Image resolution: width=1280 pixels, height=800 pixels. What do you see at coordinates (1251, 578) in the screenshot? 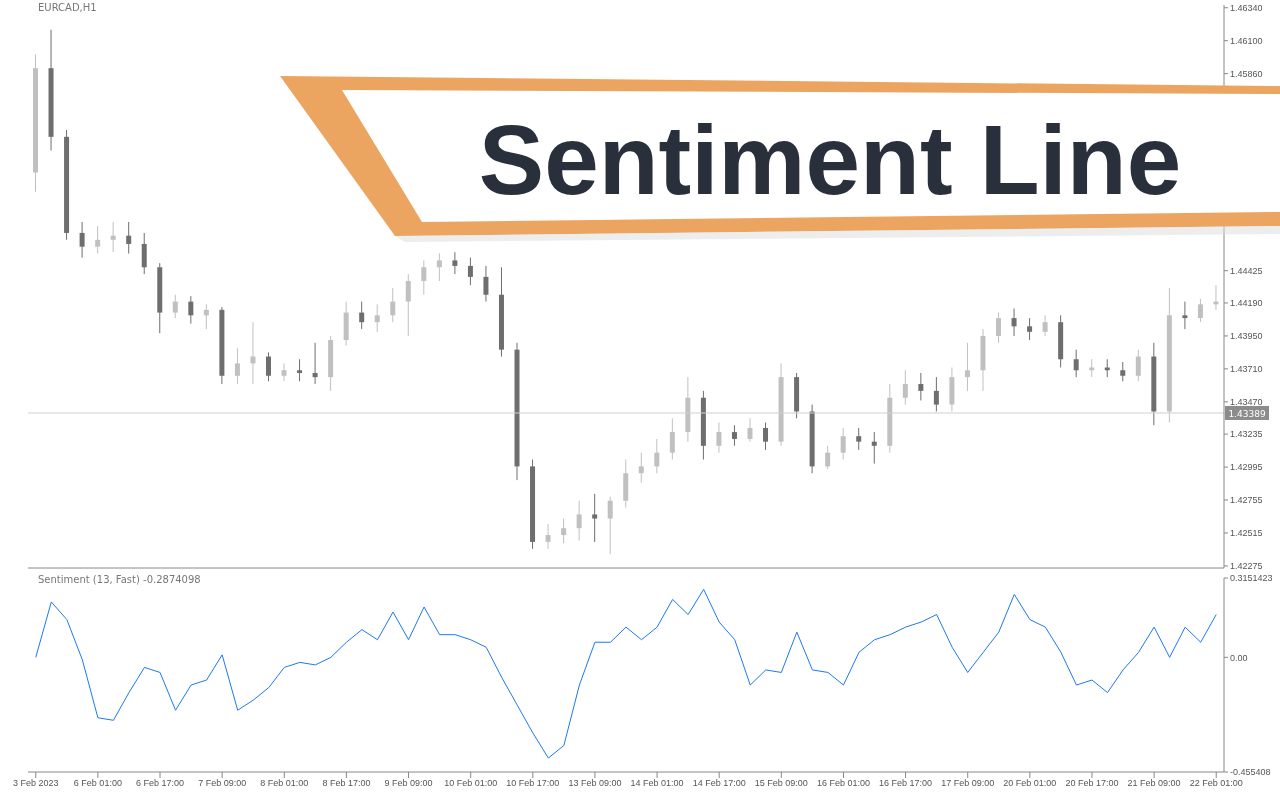
I see `y-tick-label: 0.3151423` at bounding box center [1251, 578].